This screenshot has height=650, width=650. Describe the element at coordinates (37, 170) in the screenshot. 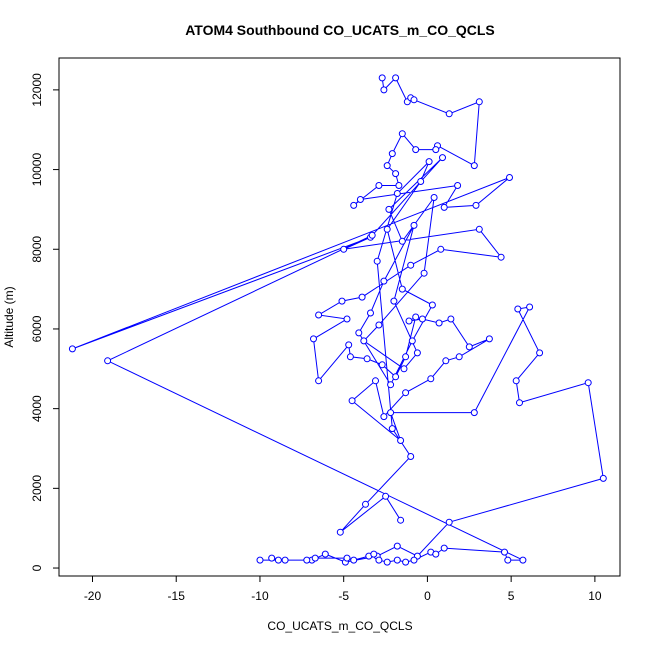

I see `y-tick-label: 10000` at that location.